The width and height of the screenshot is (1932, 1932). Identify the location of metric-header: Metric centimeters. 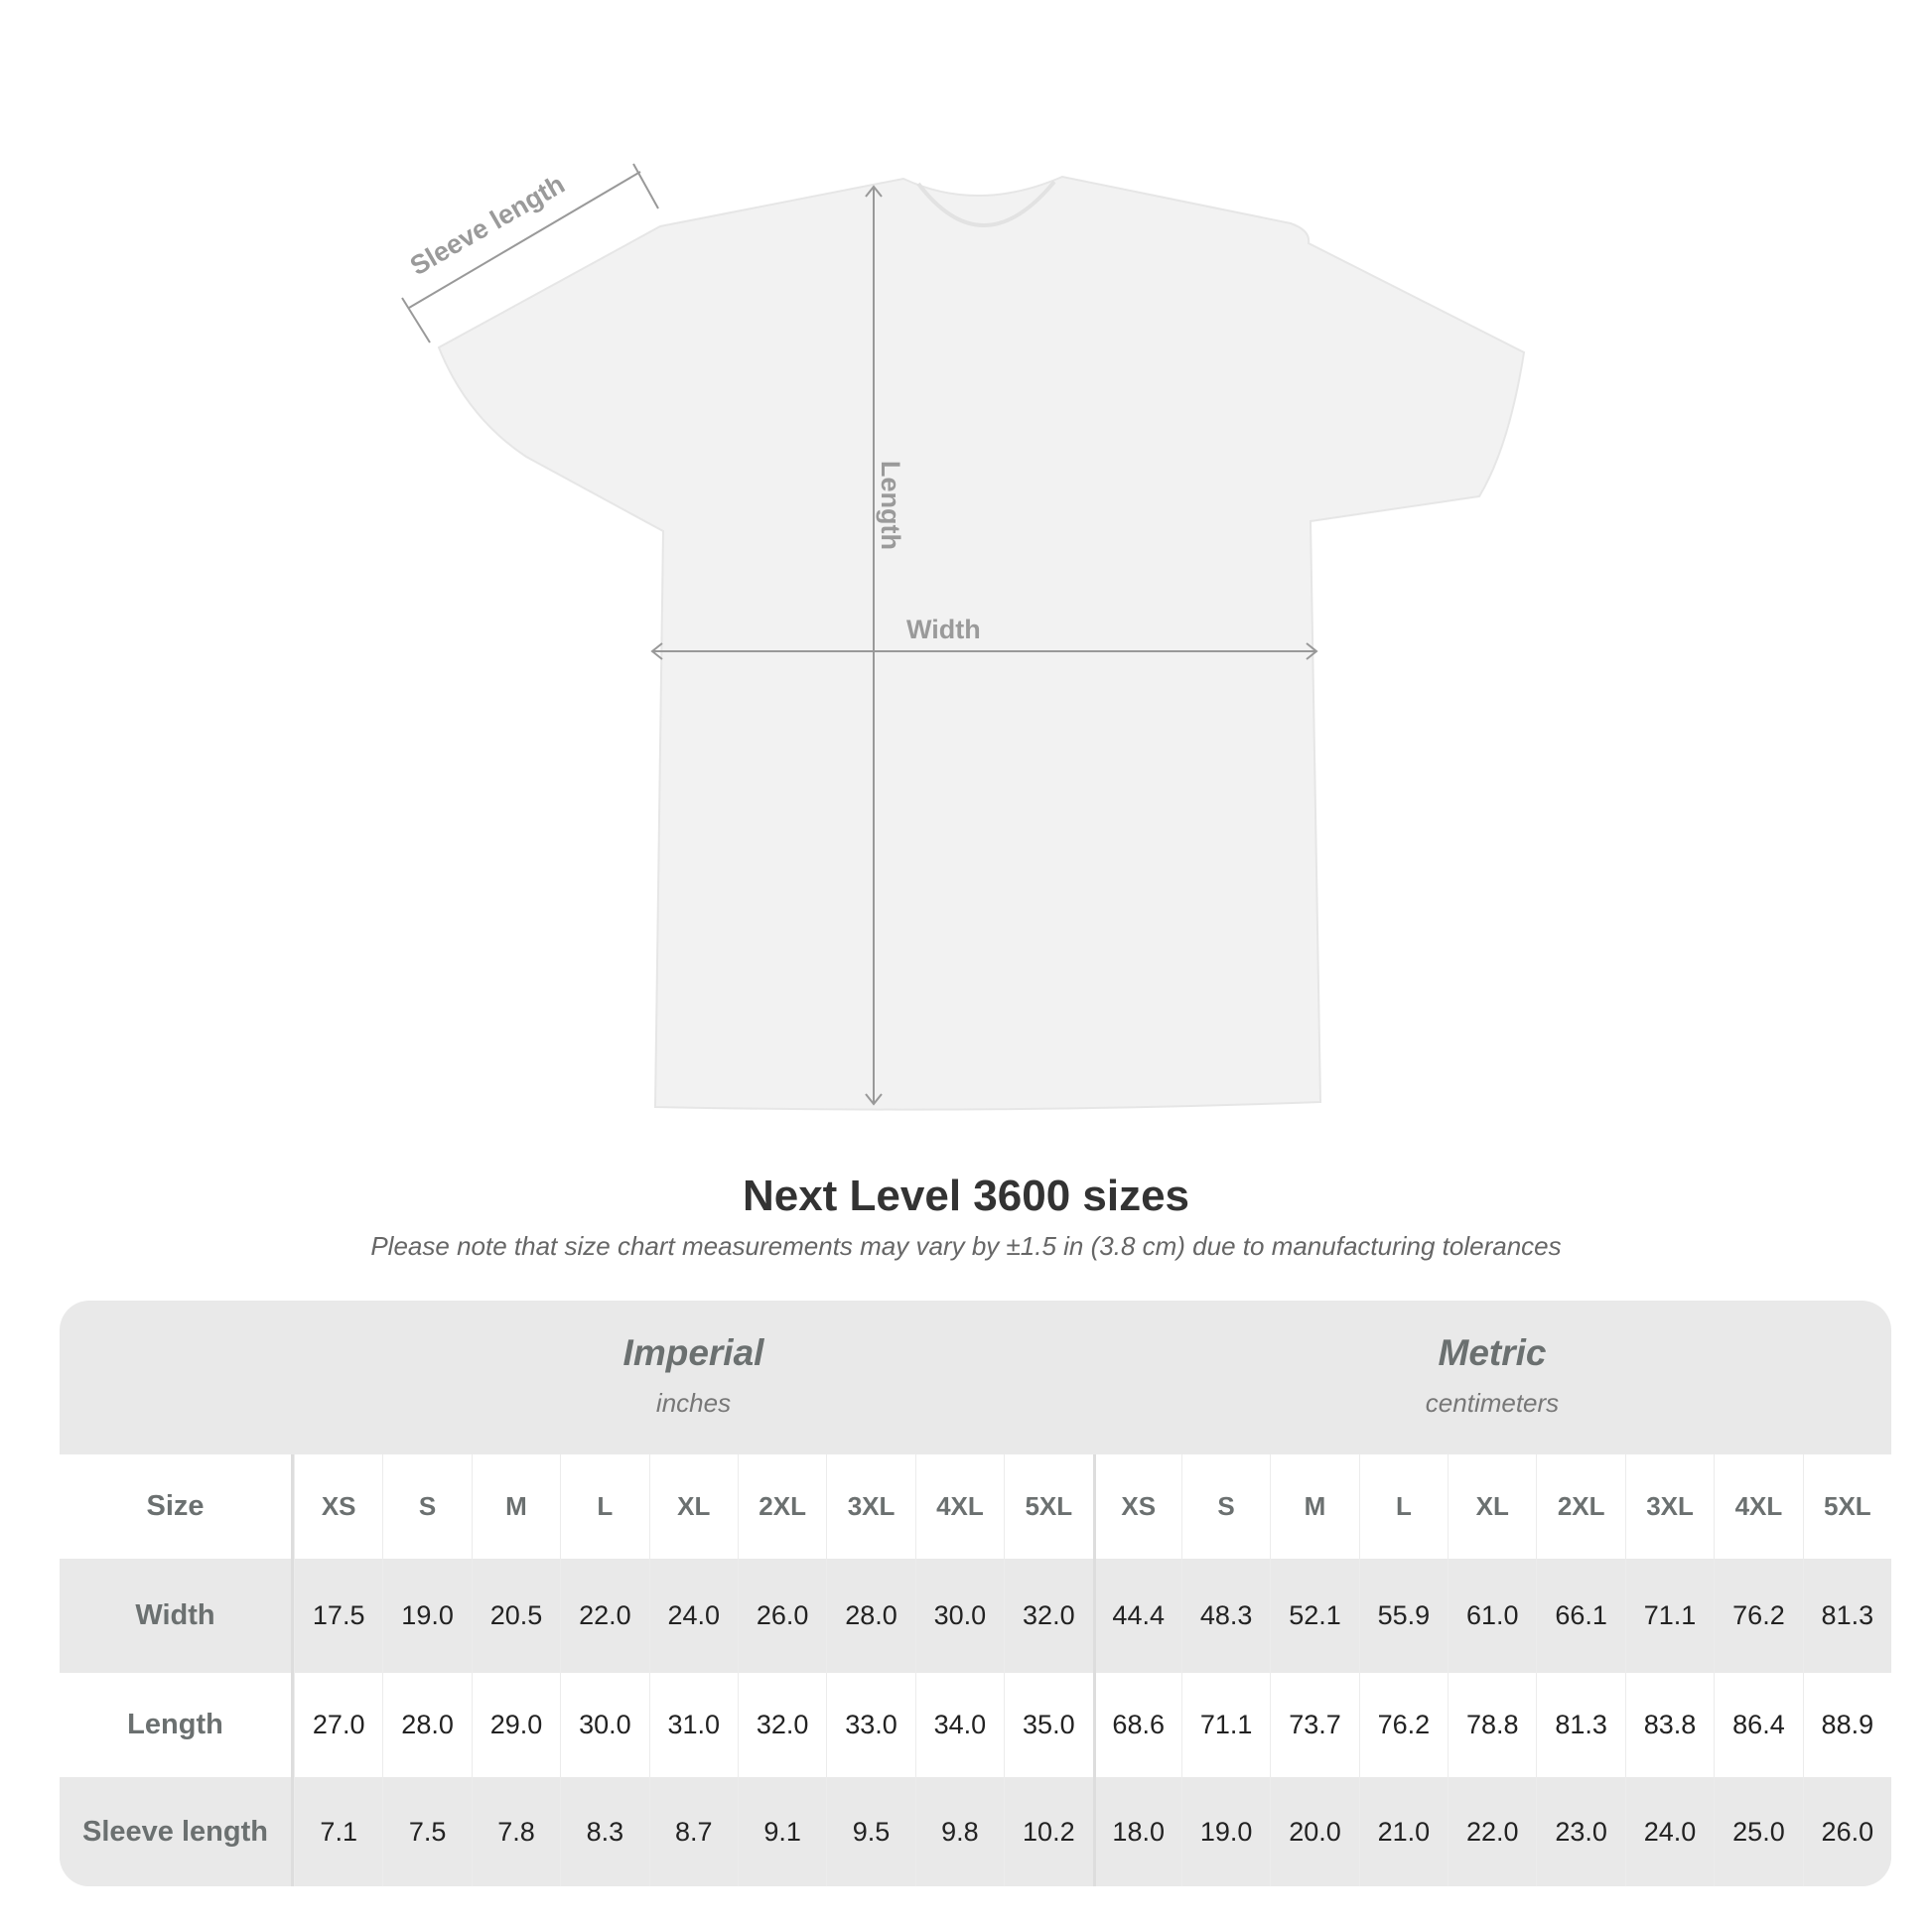
(1492, 1377).